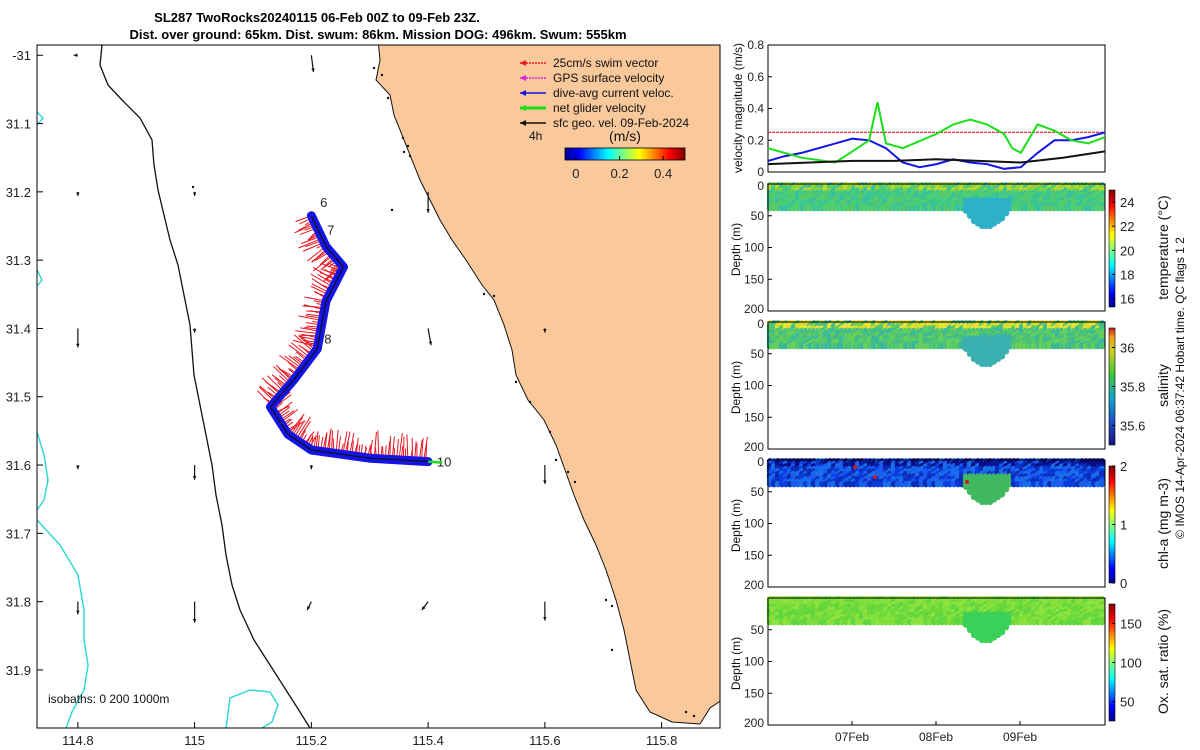  What do you see at coordinates (622, 168) in the screenshot?
I see `map-colorbar-ticks: 0 0.2 0.4` at bounding box center [622, 168].